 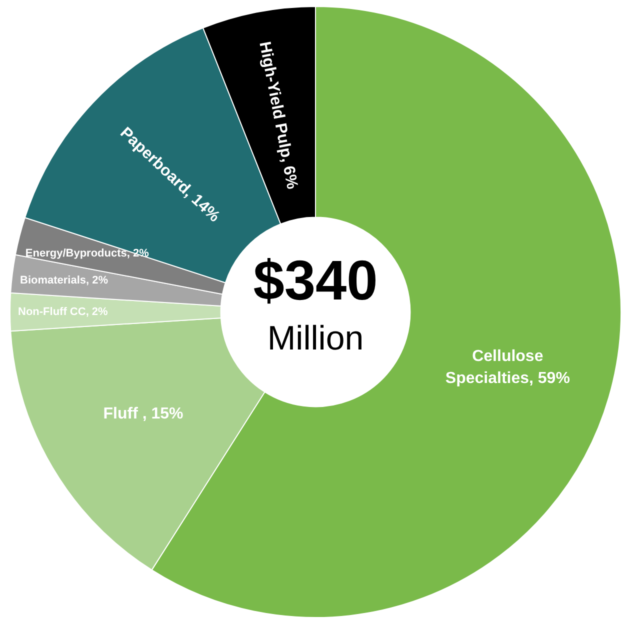 I want to click on text: Million, so click(x=315, y=338).